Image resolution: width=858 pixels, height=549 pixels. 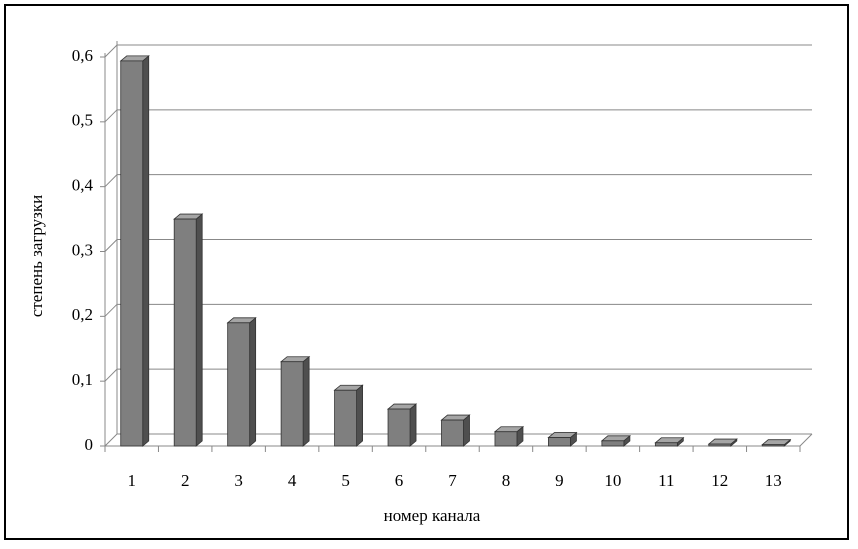 I want to click on x-tick-label: 13, so click(x=773, y=480).